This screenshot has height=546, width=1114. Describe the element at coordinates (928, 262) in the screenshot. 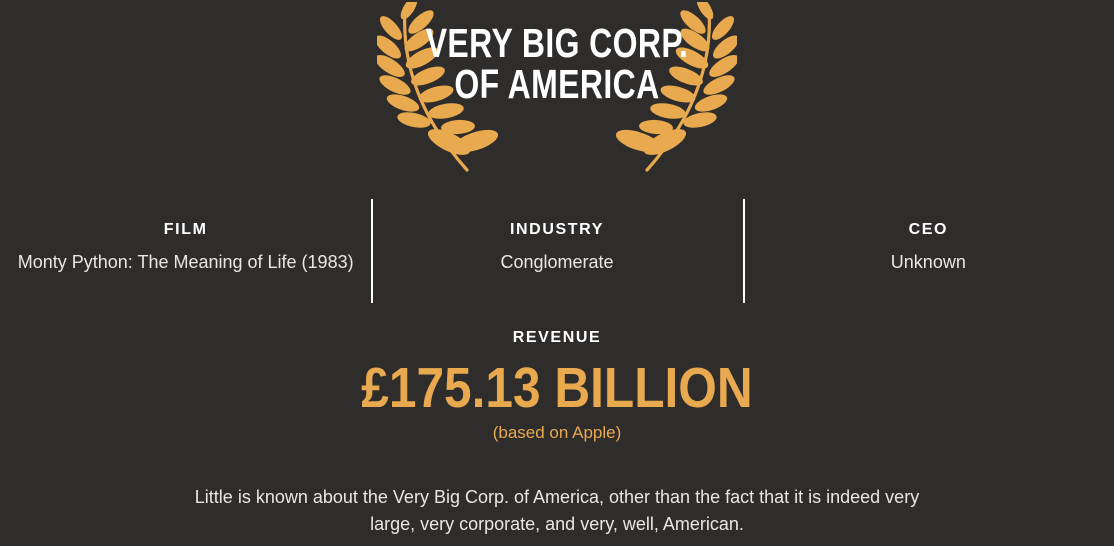

I see `fact-value-ceo: Unknown` at that location.